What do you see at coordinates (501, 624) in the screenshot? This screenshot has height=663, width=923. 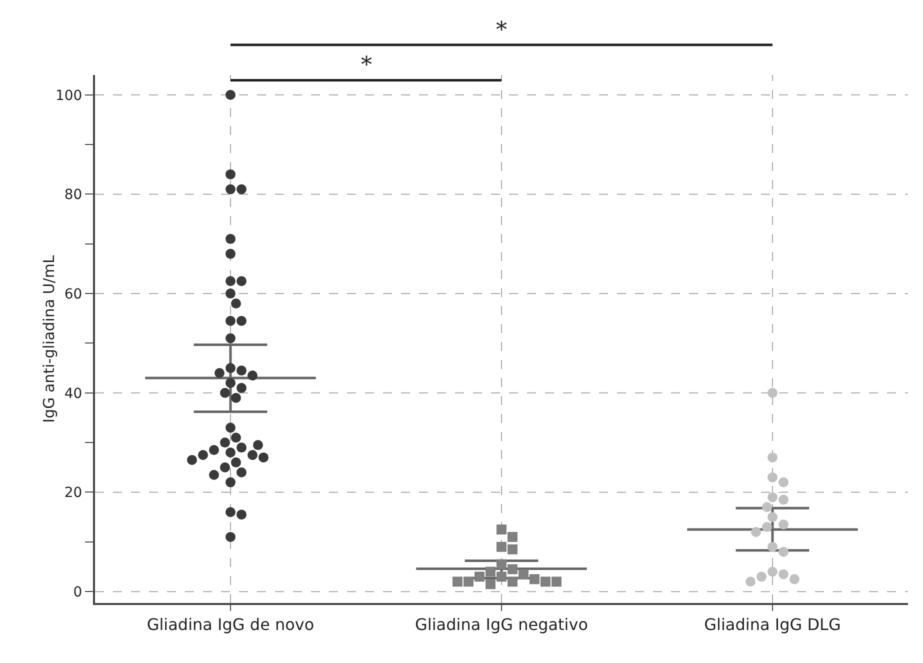 I see `x-tick-label: Gliadina IgG negativo` at bounding box center [501, 624].